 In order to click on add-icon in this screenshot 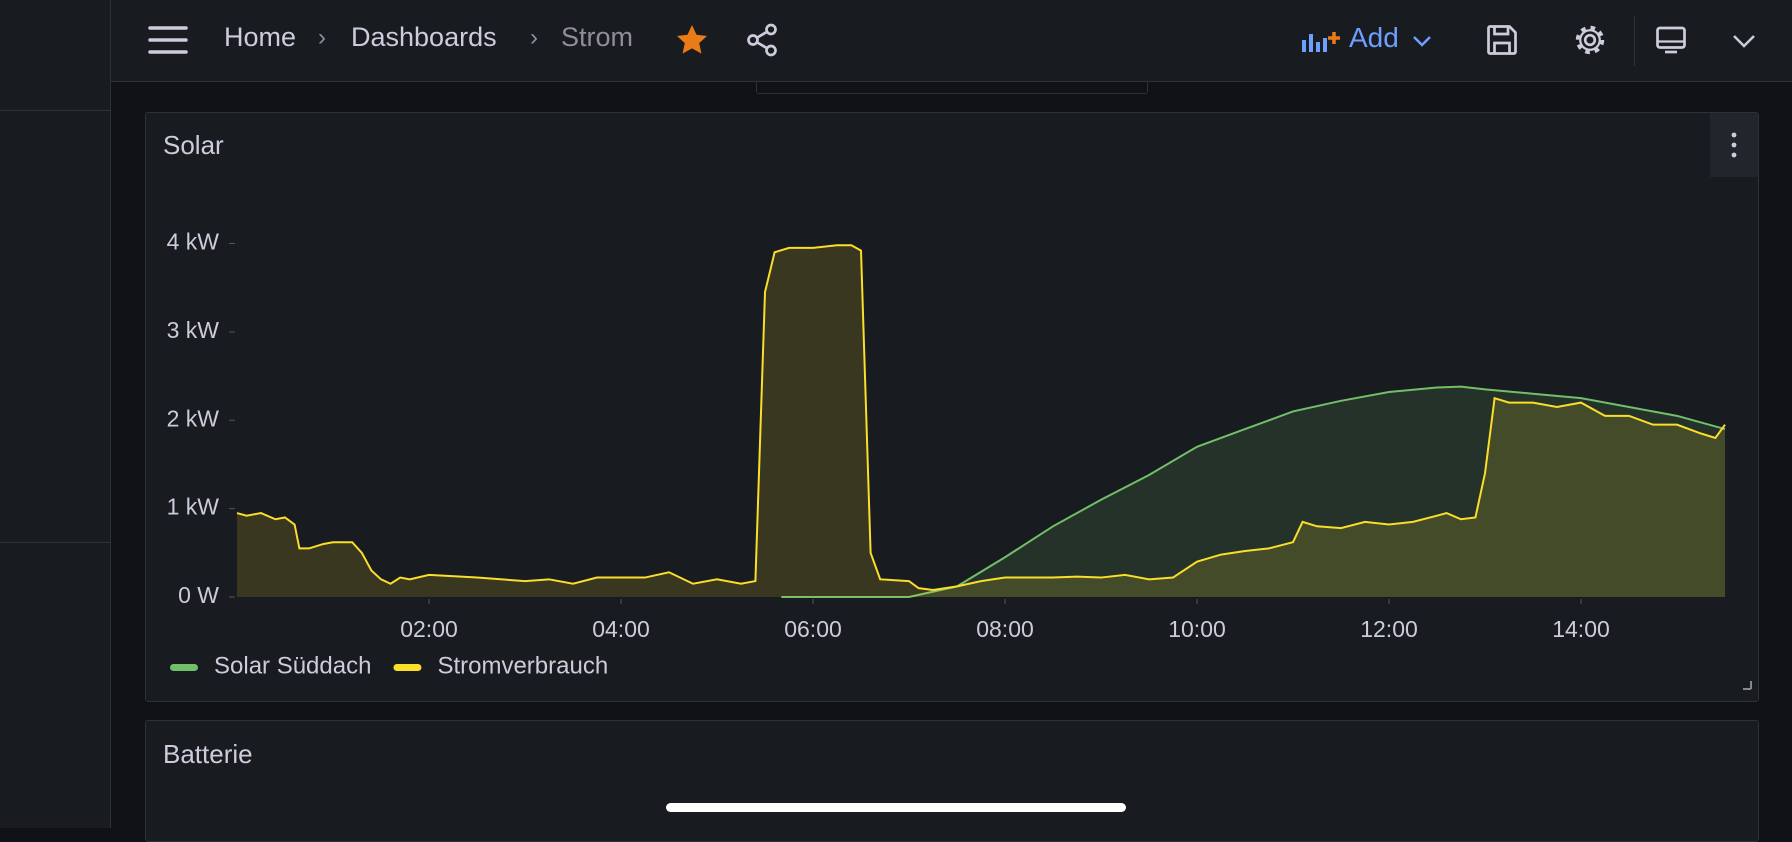, I will do `click(1320, 41)`.